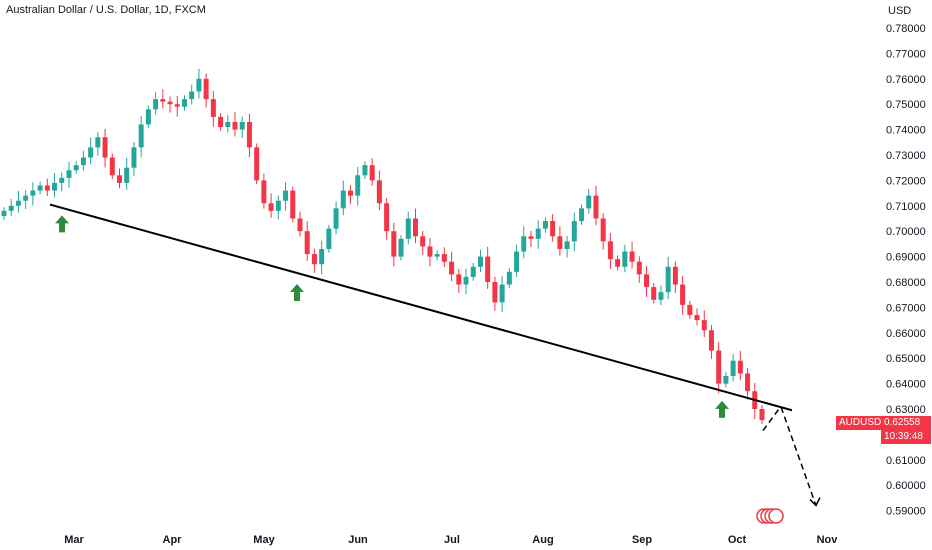 The image size is (932, 550). What do you see at coordinates (906, 308) in the screenshot?
I see `y-tick-label: 0.67000` at bounding box center [906, 308].